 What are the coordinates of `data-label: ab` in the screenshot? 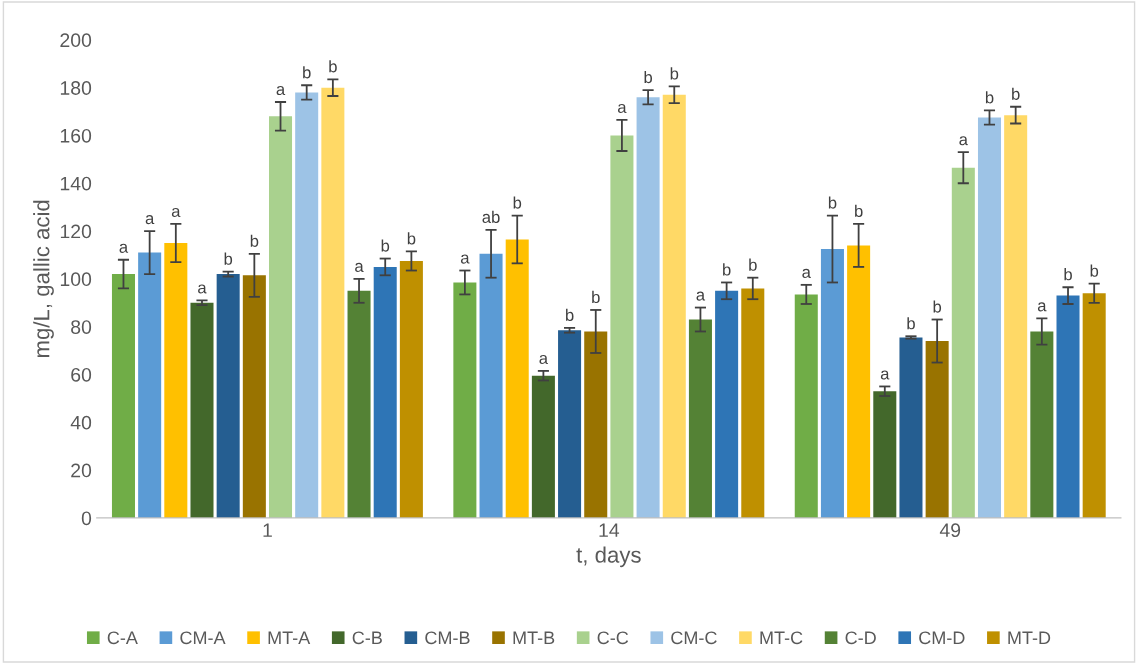 It's located at (491, 216).